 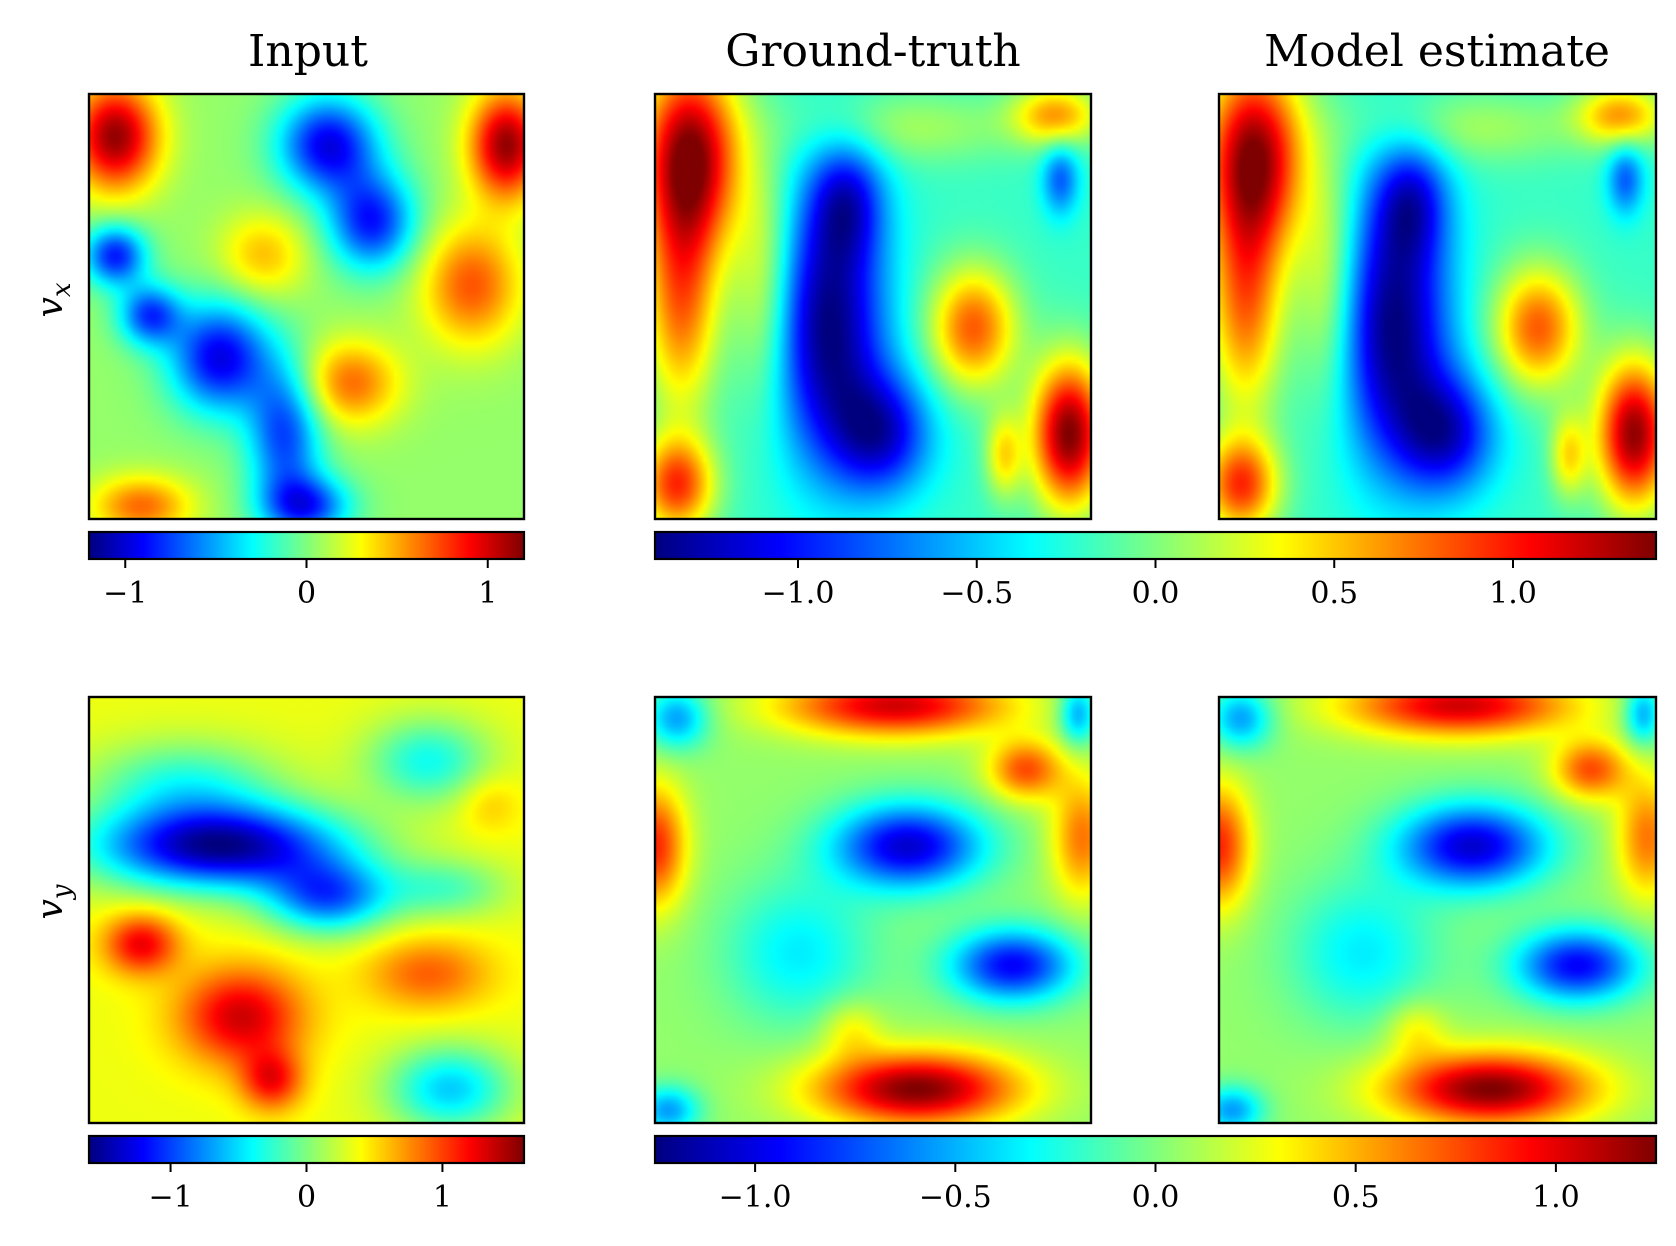 I want to click on heatmap-model-estimate-vy-frame, so click(x=1437, y=910).